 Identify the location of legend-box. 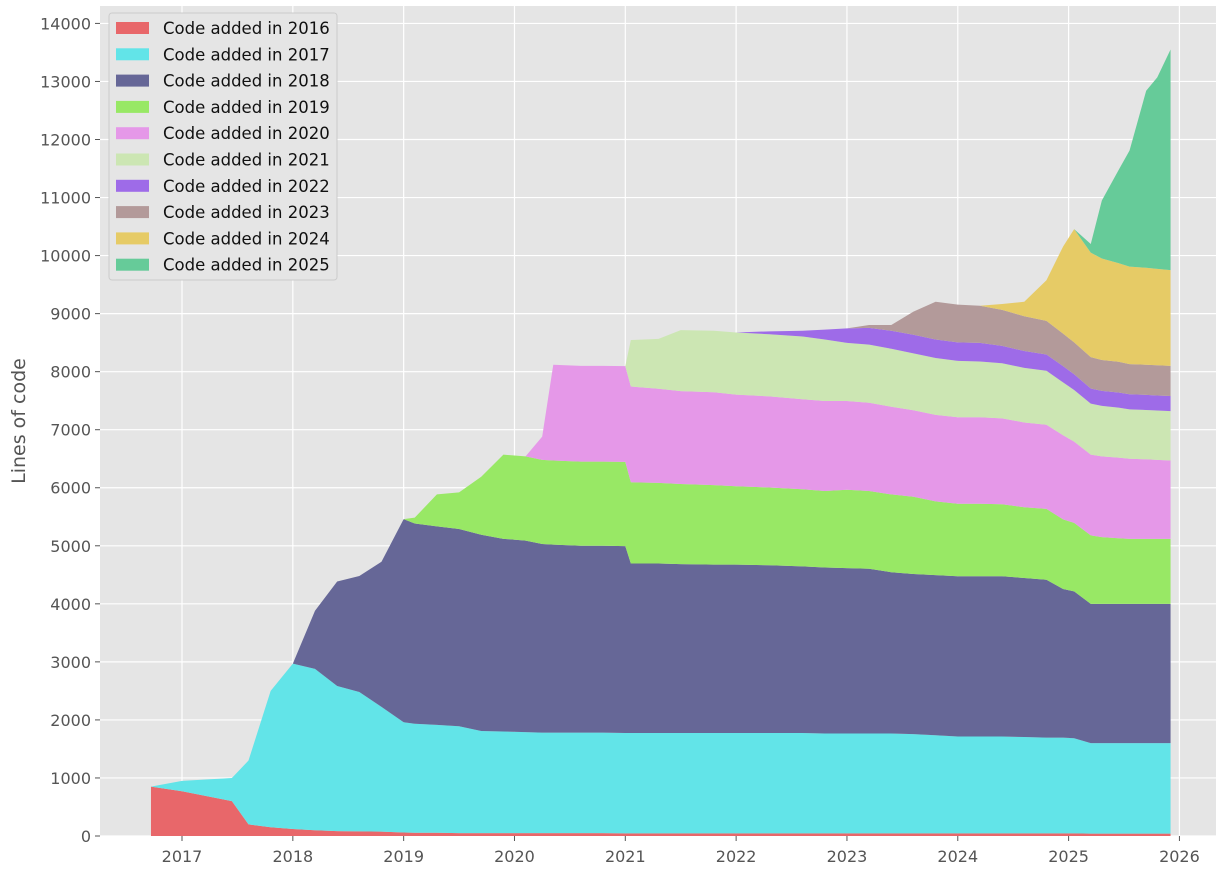
(223, 146).